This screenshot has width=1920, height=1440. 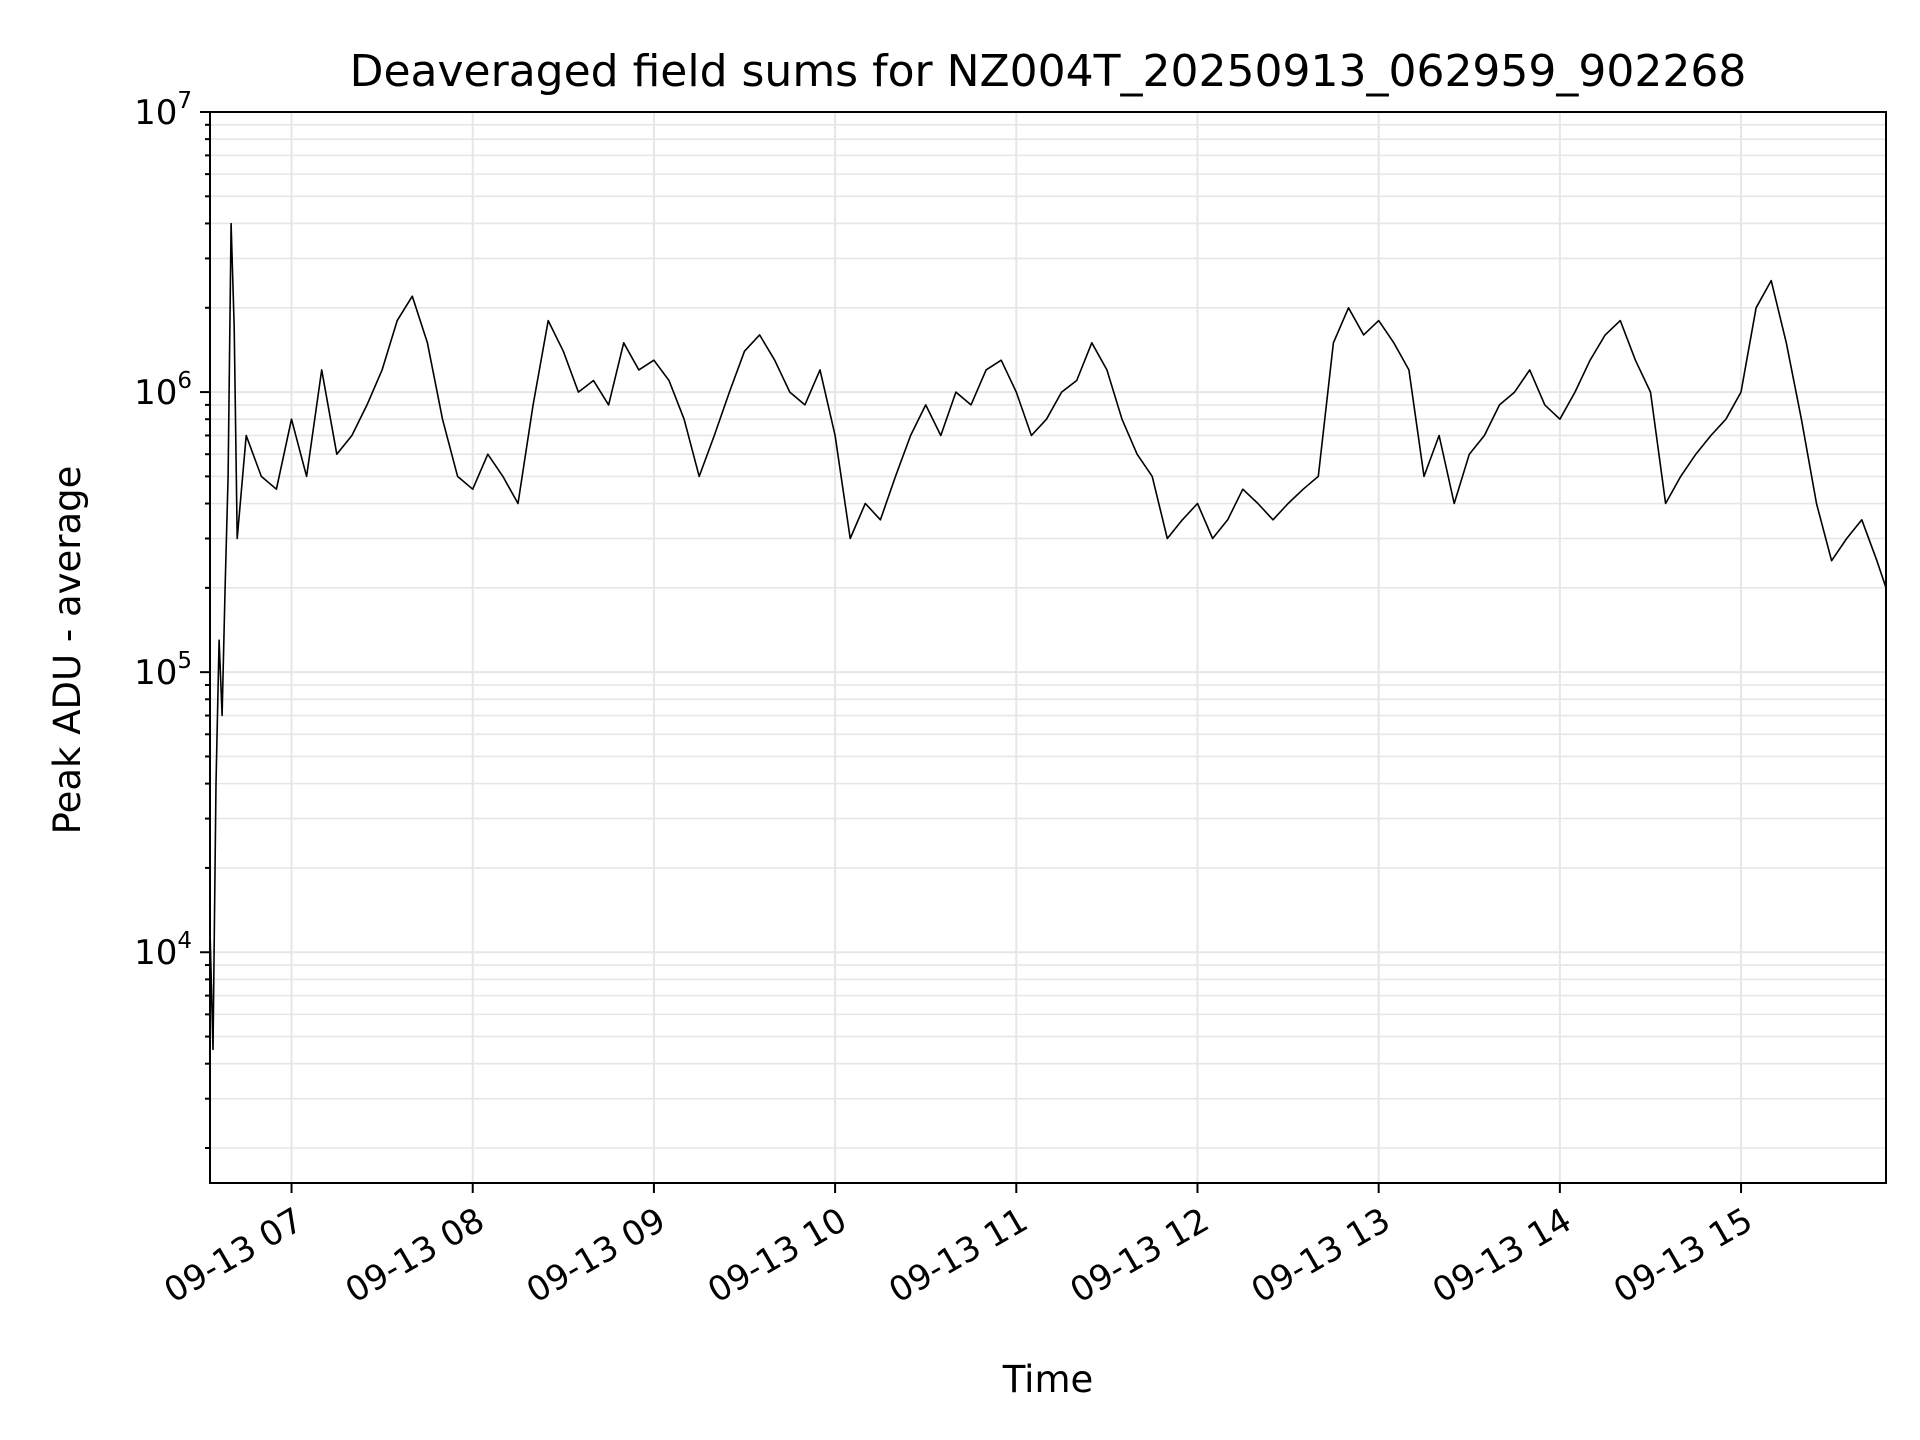 I want to click on y-axis-label: Peak ADU - average, so click(x=67, y=650).